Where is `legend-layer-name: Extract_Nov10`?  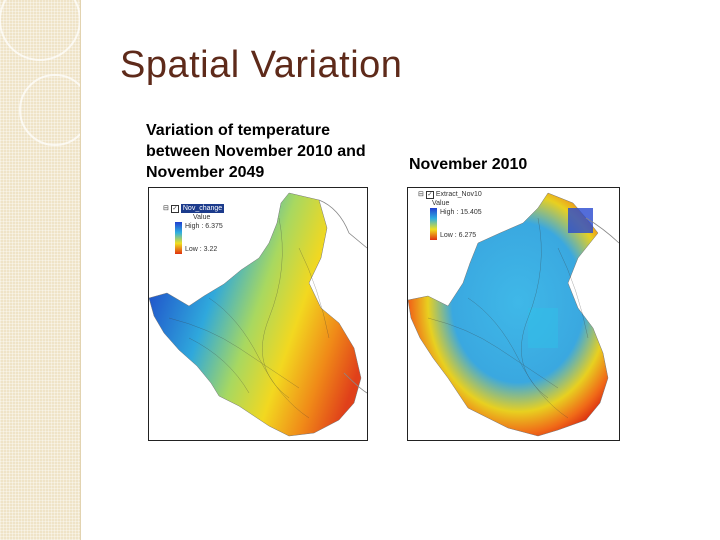 legend-layer-name: Extract_Nov10 is located at coordinates (458, 194).